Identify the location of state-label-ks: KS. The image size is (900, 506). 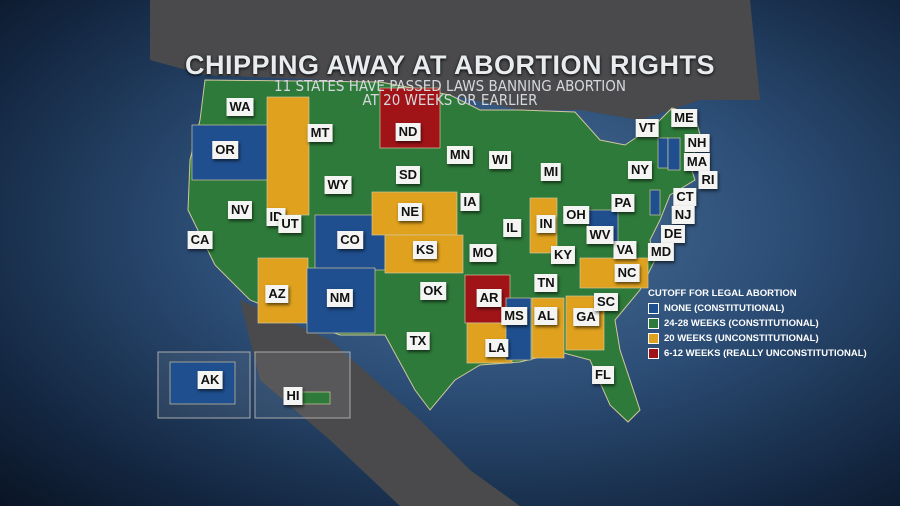
(425, 250).